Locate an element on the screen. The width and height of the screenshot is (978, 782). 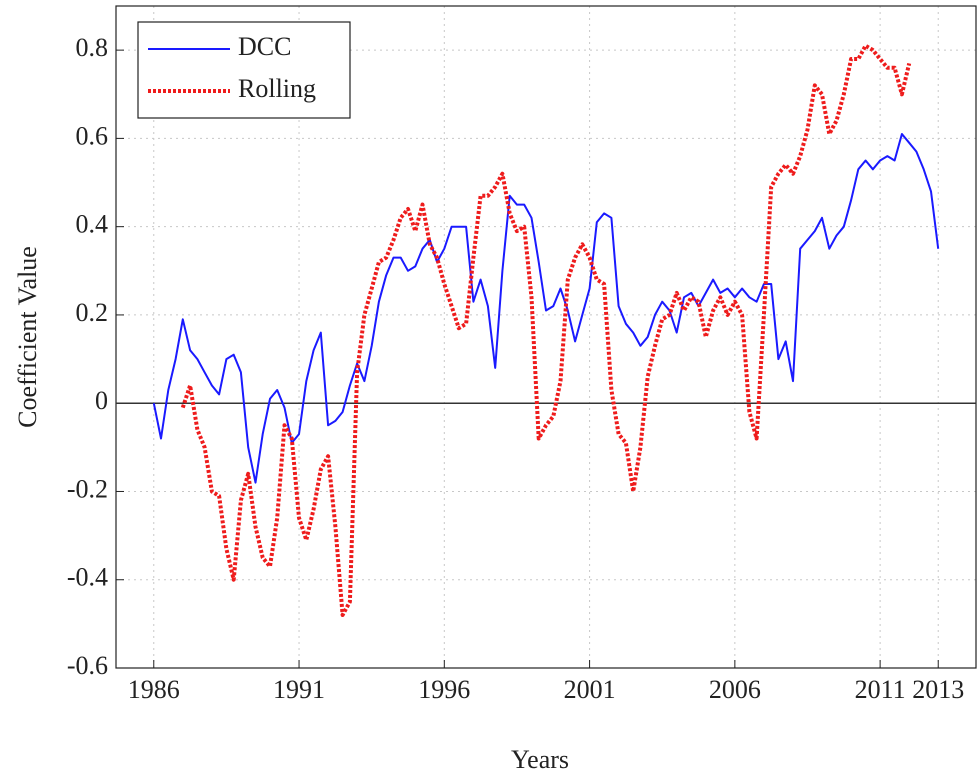
x-tick-label: 2001 is located at coordinates (590, 689).